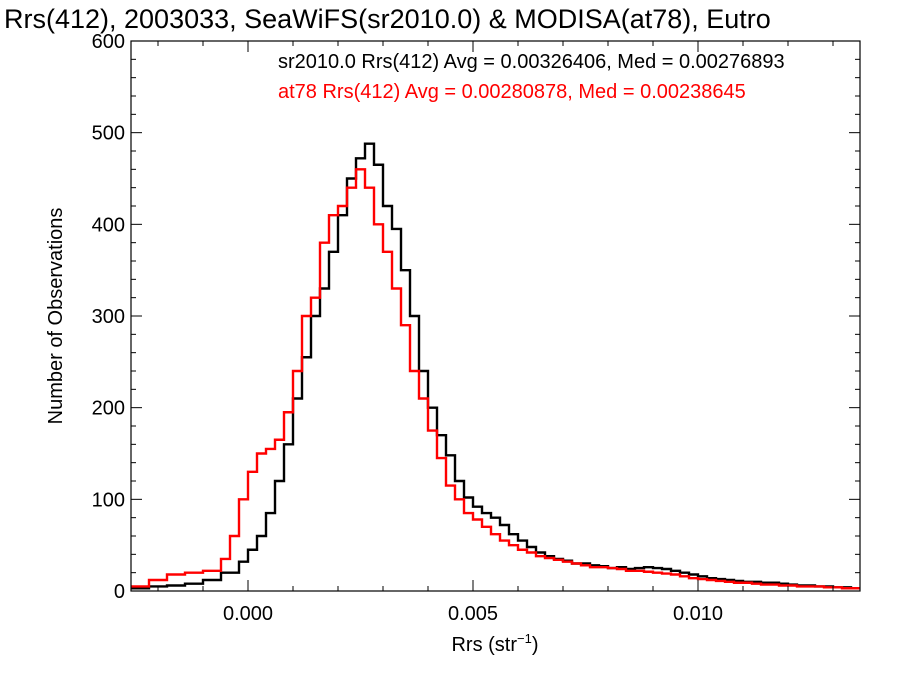 This screenshot has height=675, width=900. I want to click on x-axis-label: Rrs (str−1), so click(494, 643).